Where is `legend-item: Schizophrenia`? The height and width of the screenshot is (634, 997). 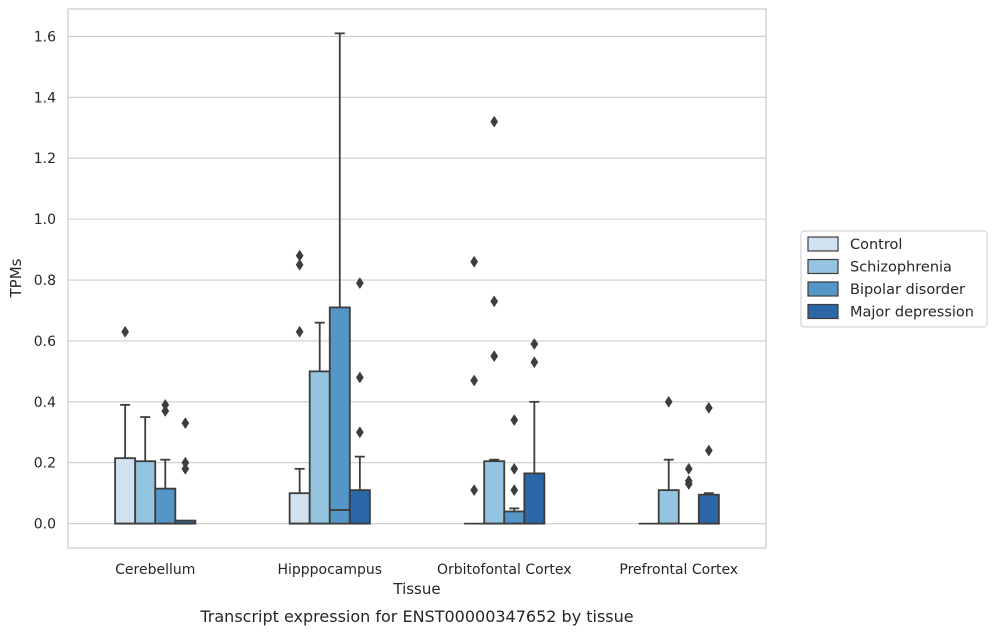
legend-item: Schizophrenia is located at coordinates (879, 267).